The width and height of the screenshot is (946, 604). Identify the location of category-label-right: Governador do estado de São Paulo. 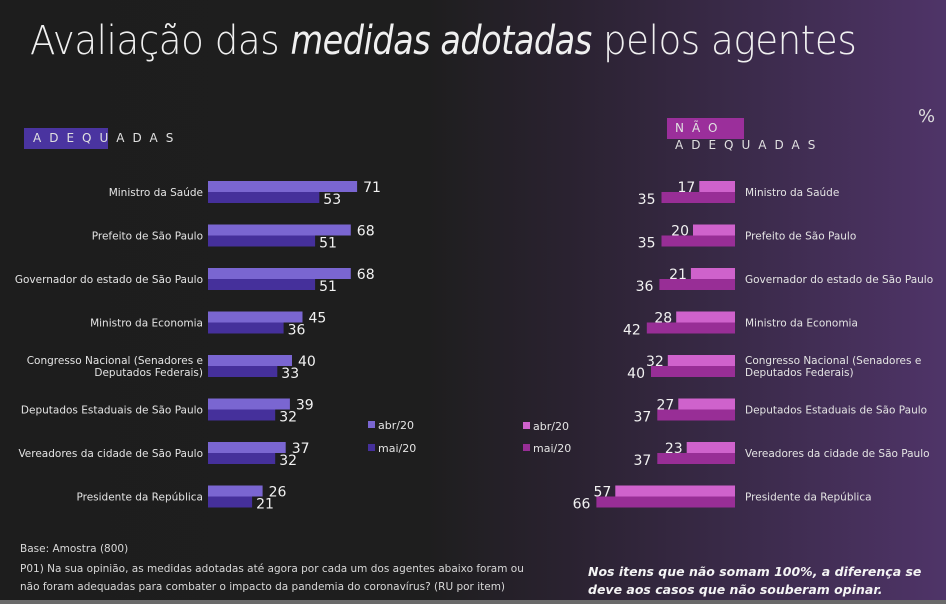
(839, 280).